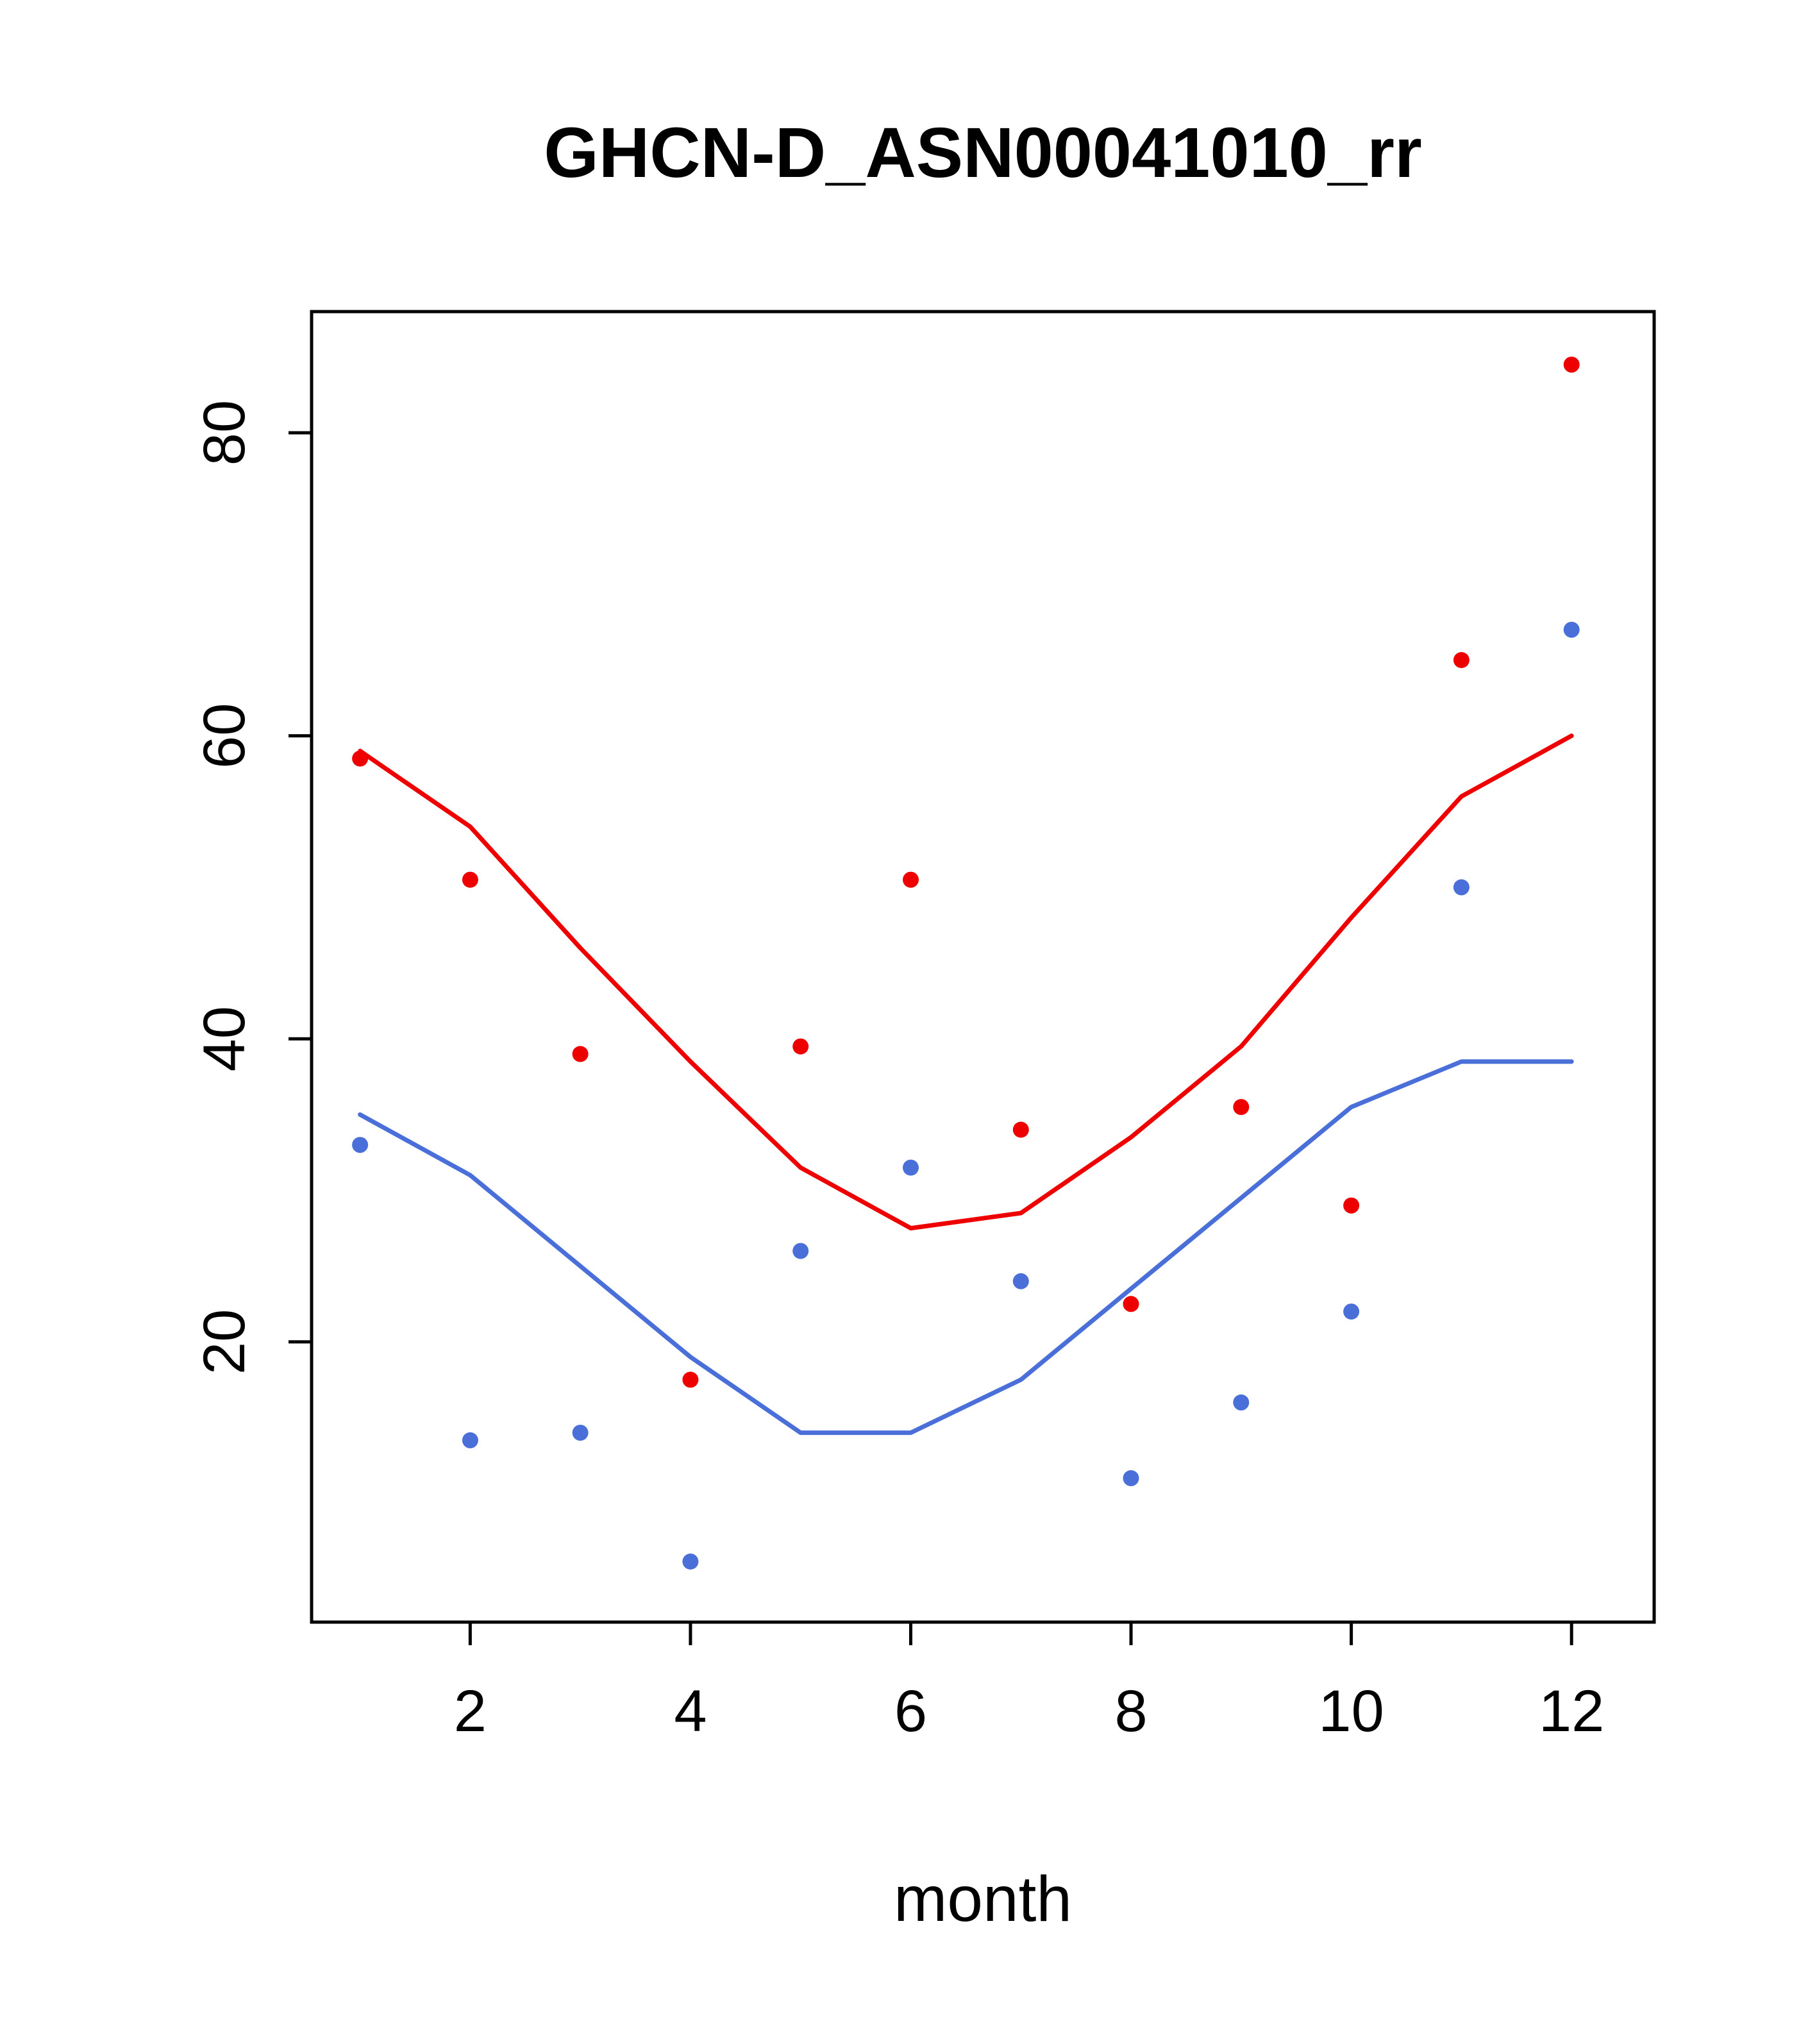 This screenshot has height=2044, width=1817. What do you see at coordinates (1572, 1711) in the screenshot?
I see `x-tick-label: 12` at bounding box center [1572, 1711].